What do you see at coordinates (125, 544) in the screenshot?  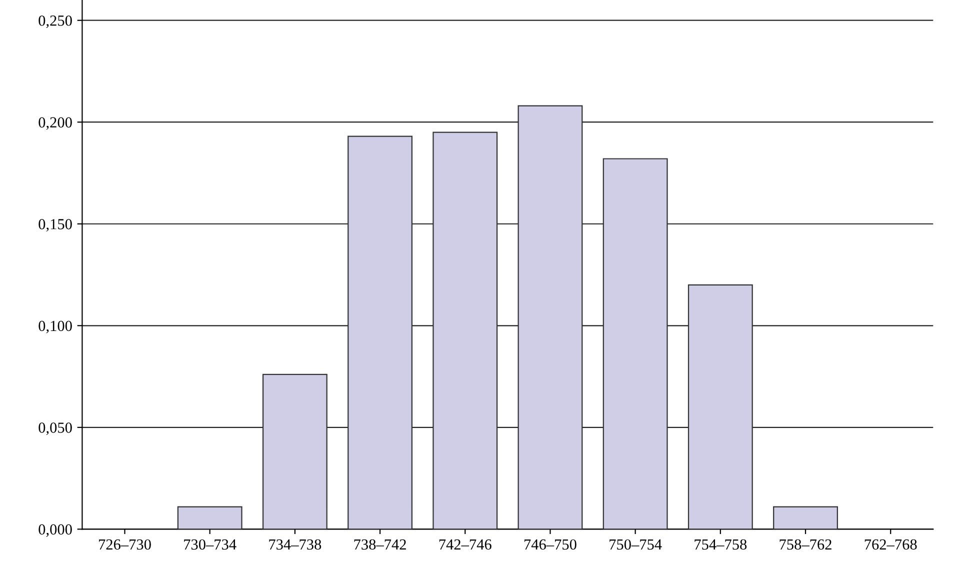 I see `x-tick-label: 726–730` at bounding box center [125, 544].